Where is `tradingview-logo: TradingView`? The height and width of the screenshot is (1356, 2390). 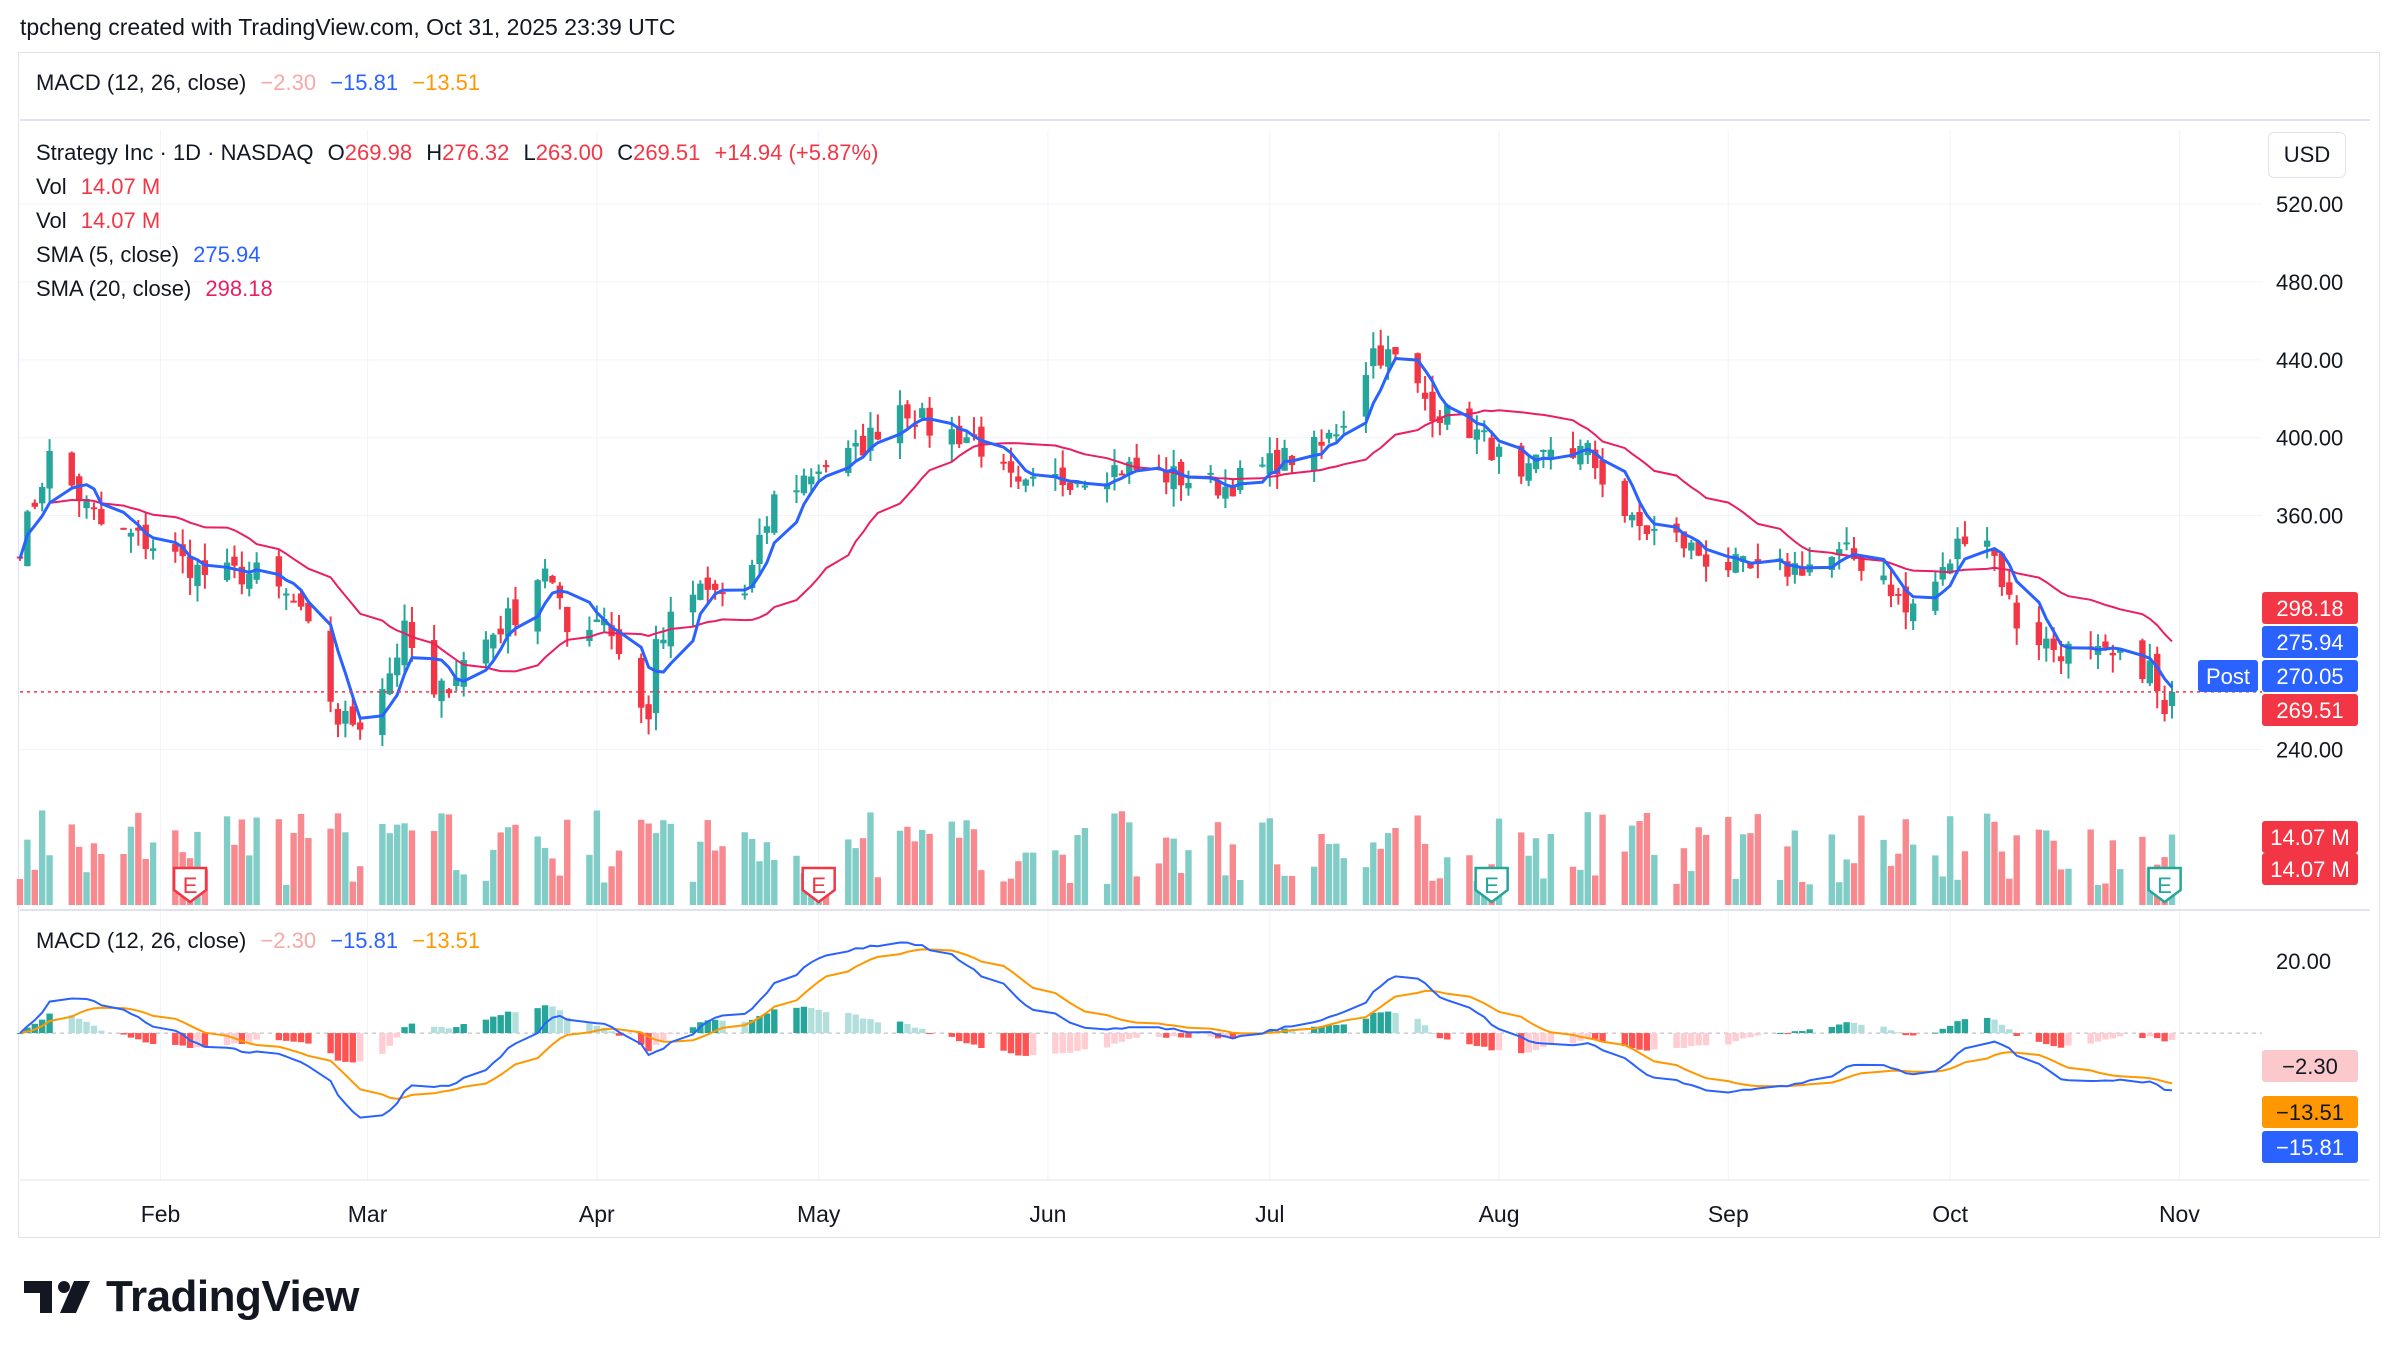
tradingview-logo: TradingView is located at coordinates (190, 1297).